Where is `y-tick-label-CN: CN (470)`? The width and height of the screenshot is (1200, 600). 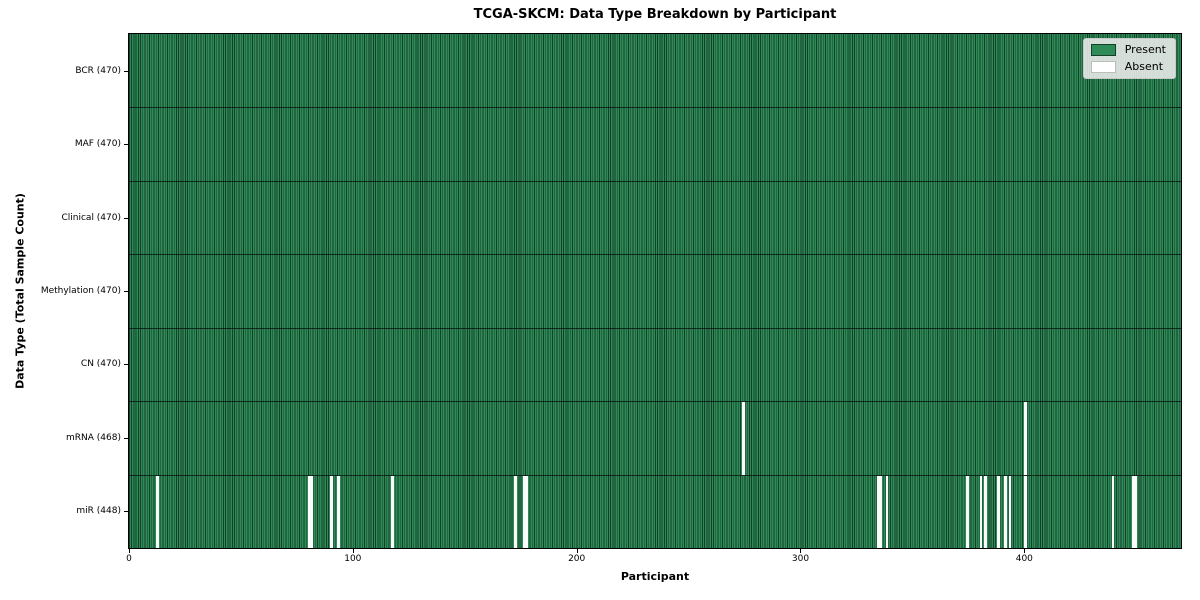 y-tick-label-CN: CN (470) is located at coordinates (100, 364).